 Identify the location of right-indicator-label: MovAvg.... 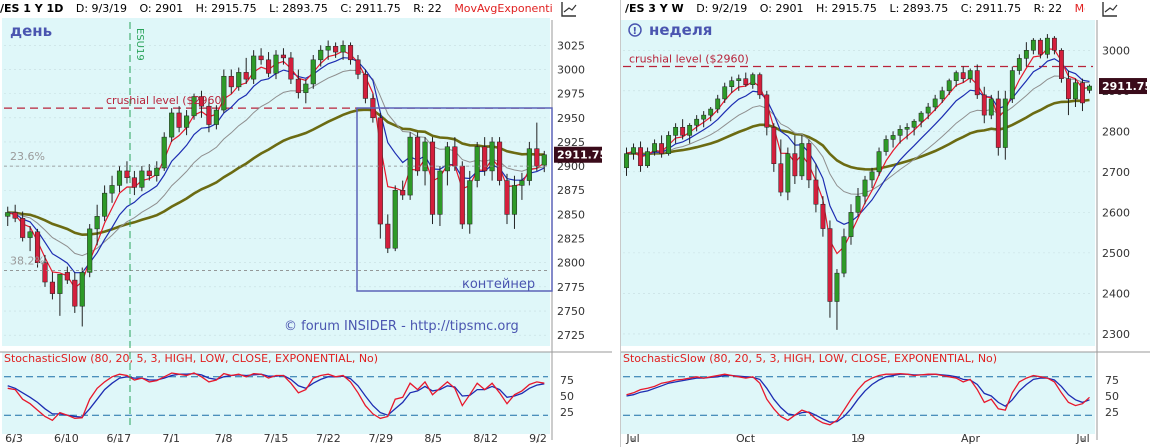
(1079, 8).